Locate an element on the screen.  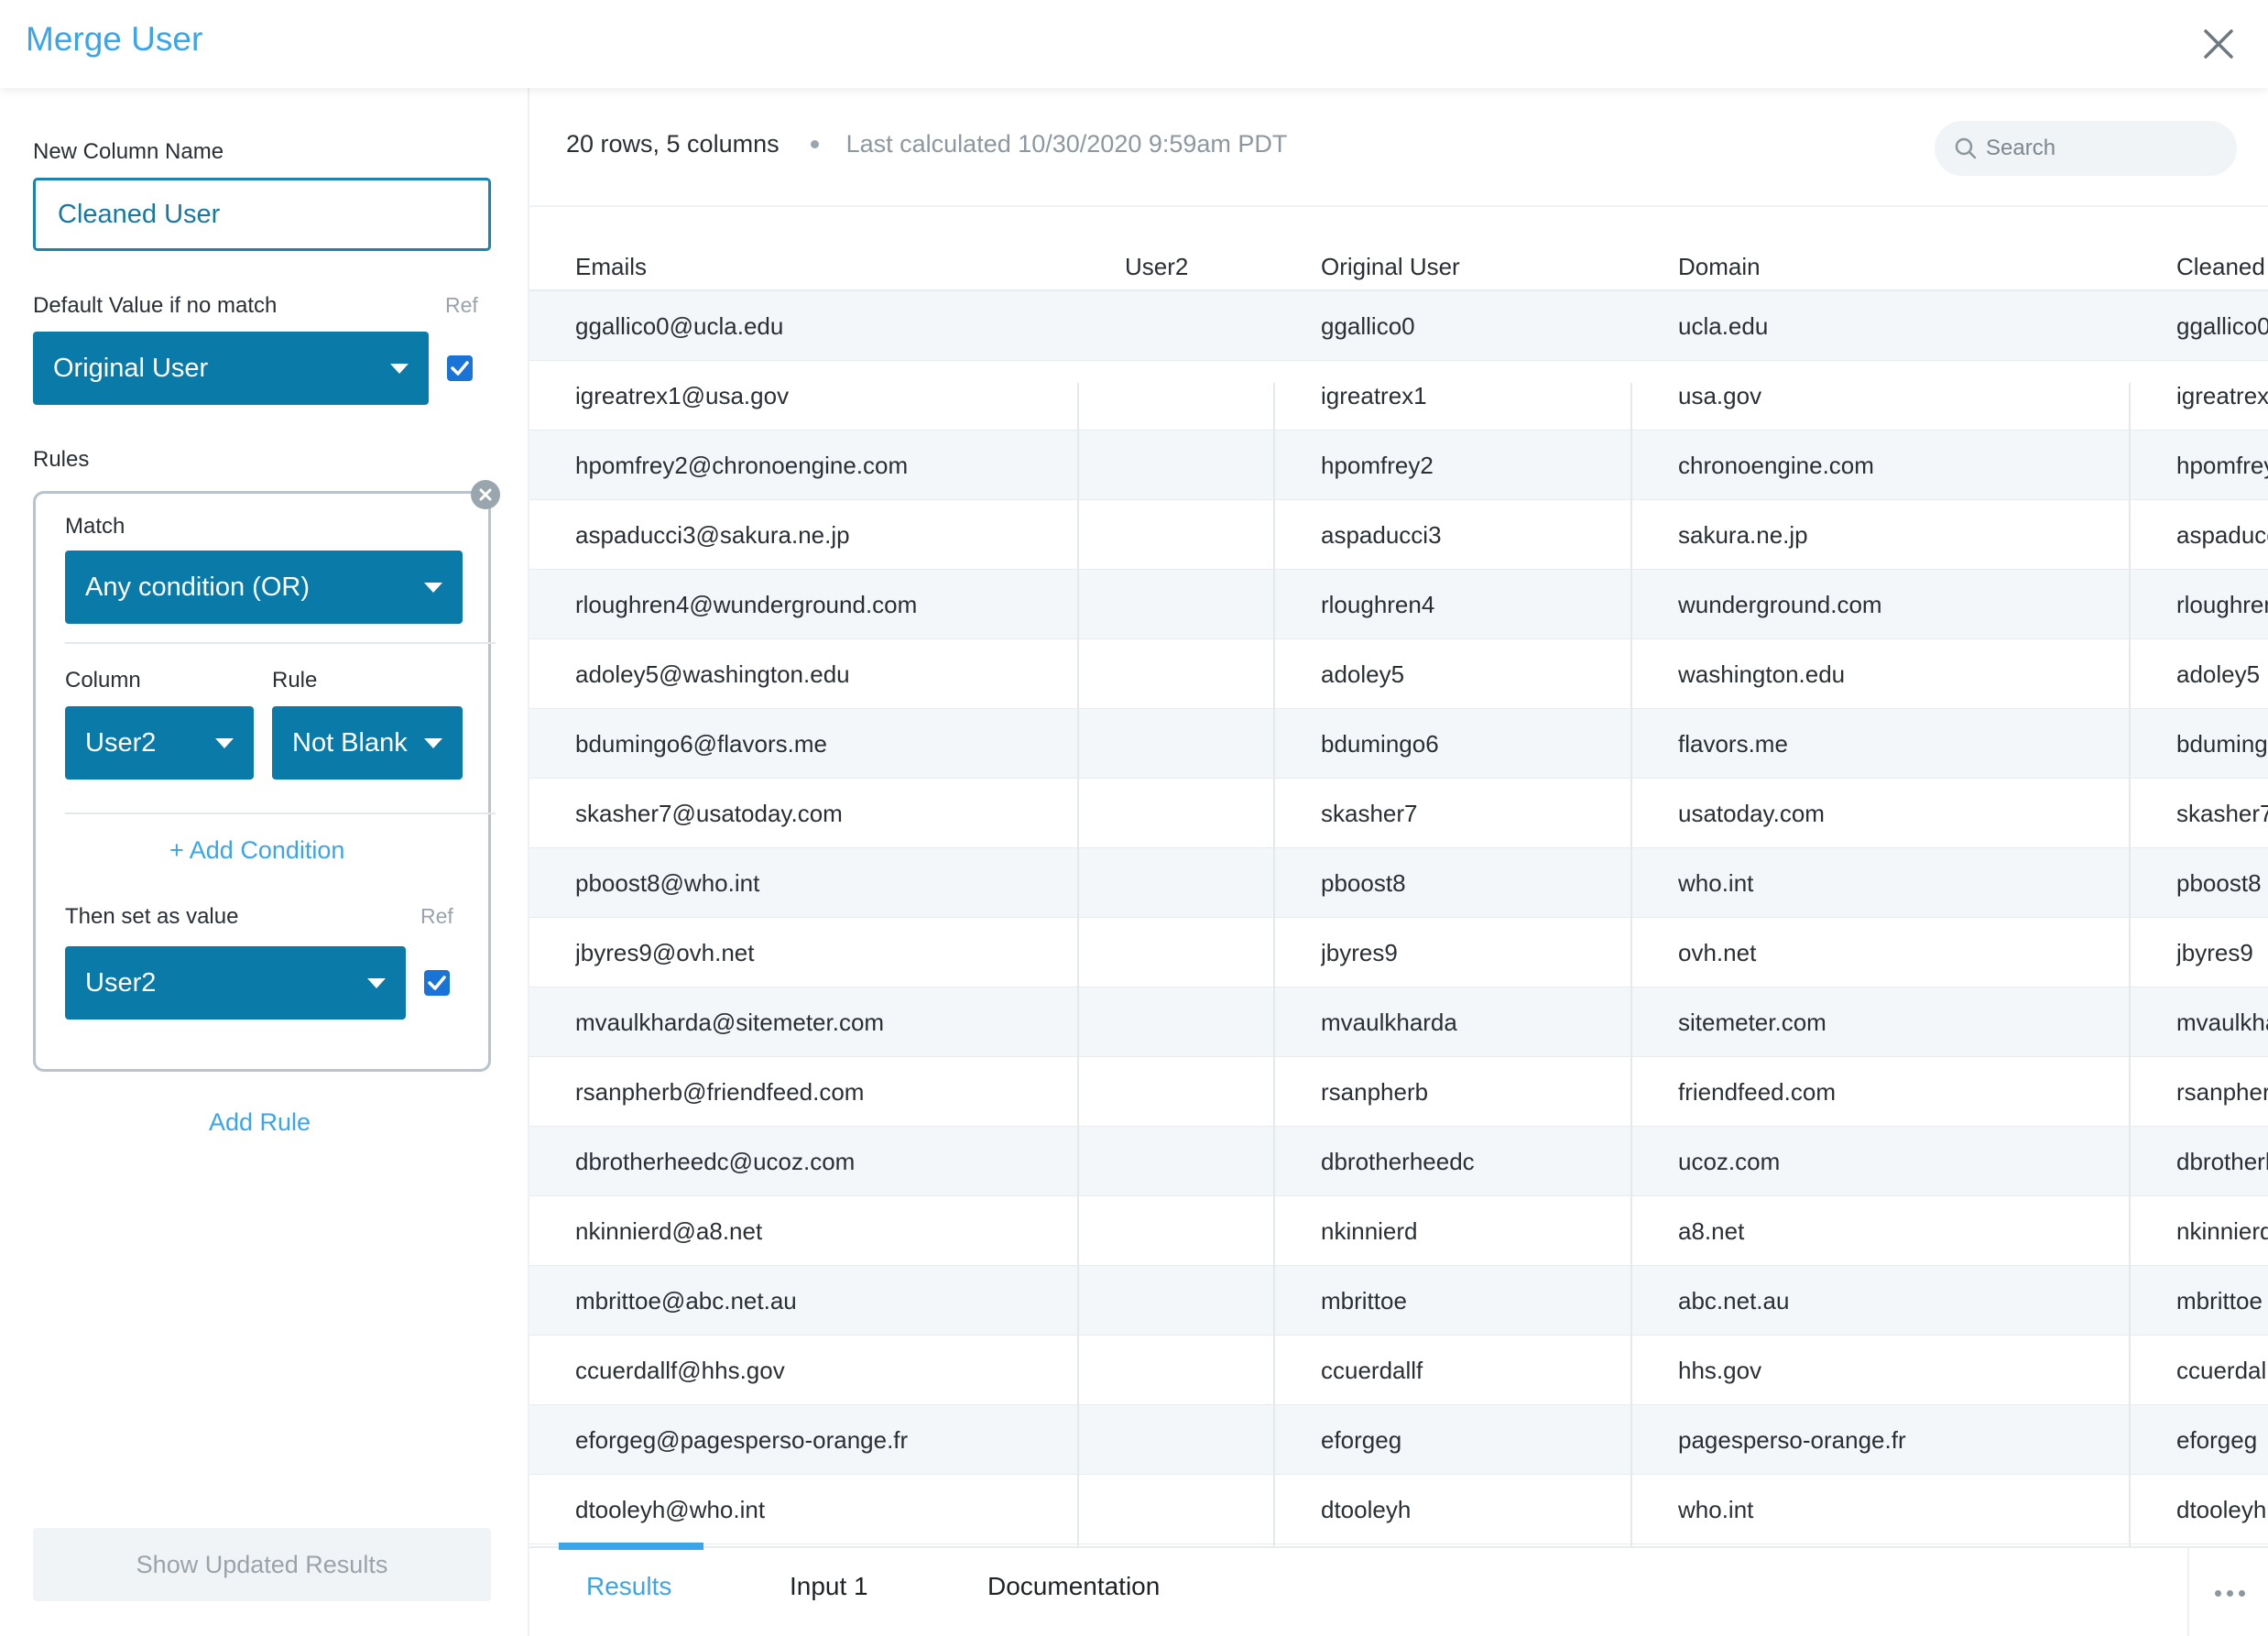
checkbox-checked-icon is located at coordinates (460, 368).